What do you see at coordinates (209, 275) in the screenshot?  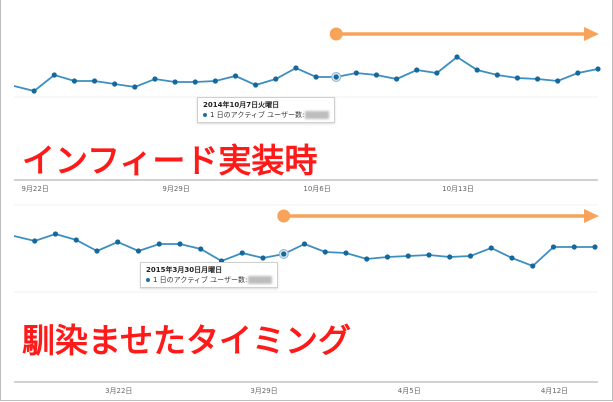 I see `tooltip-chart-2: 2015年3月30日月曜日 1 日のアクティブ ユーザー数:` at bounding box center [209, 275].